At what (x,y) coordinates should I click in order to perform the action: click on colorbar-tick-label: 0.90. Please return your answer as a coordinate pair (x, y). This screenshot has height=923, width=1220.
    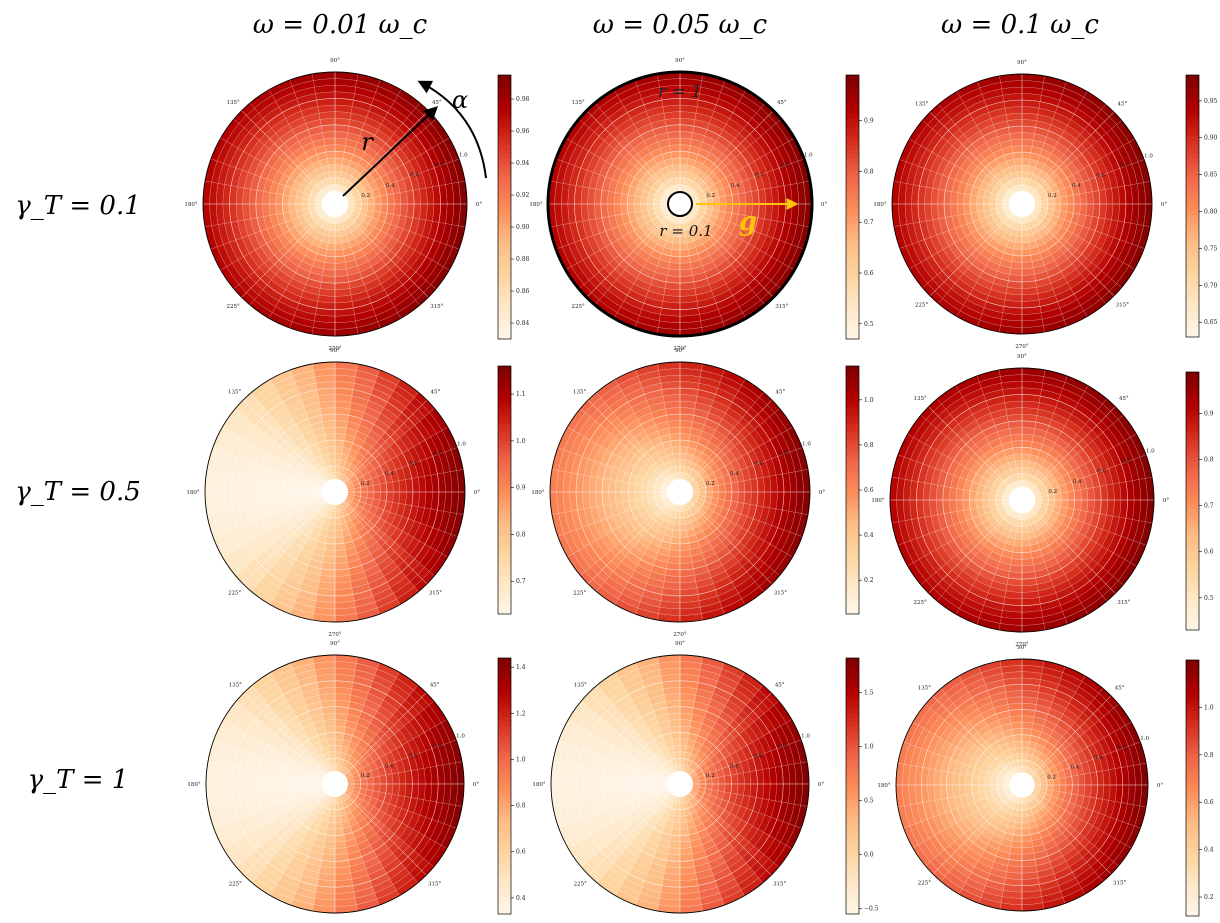
    Looking at the image, I should click on (1211, 138).